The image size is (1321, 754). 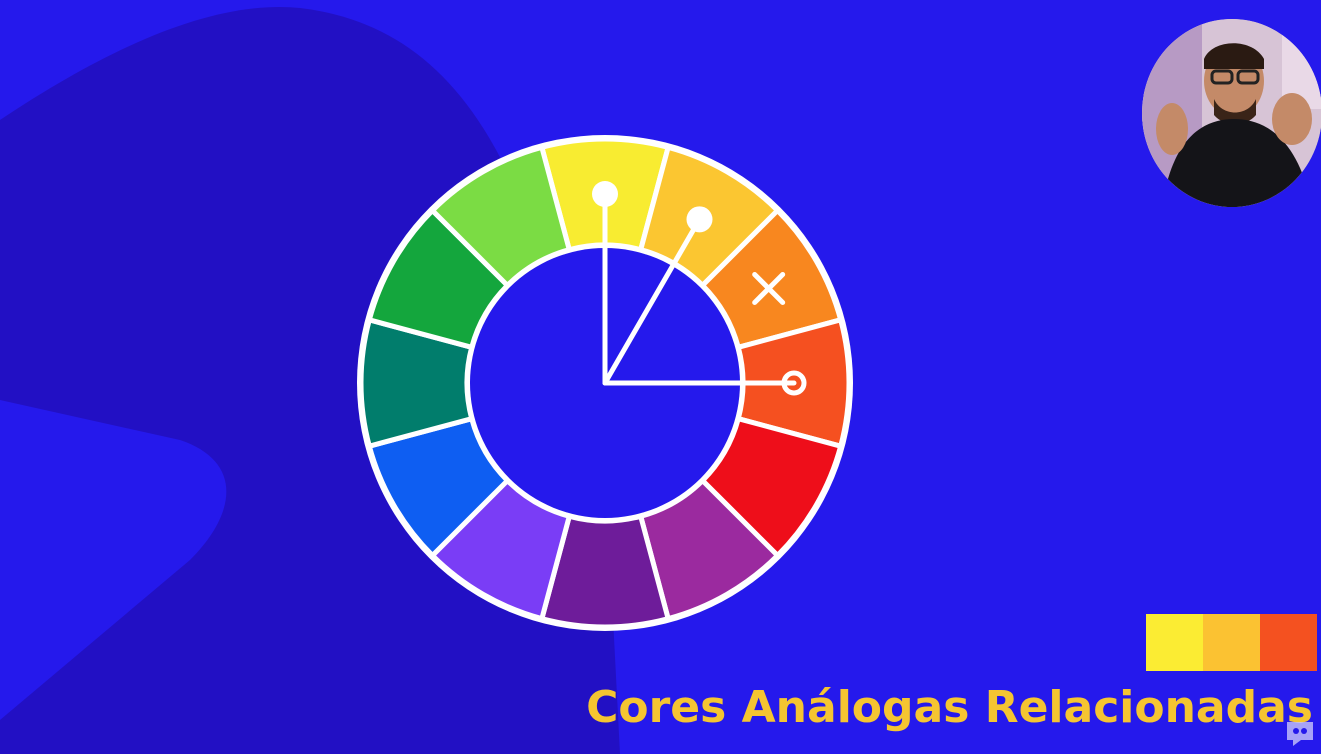 I want to click on wheel-segment-yellow-green, so click(x=500, y=216).